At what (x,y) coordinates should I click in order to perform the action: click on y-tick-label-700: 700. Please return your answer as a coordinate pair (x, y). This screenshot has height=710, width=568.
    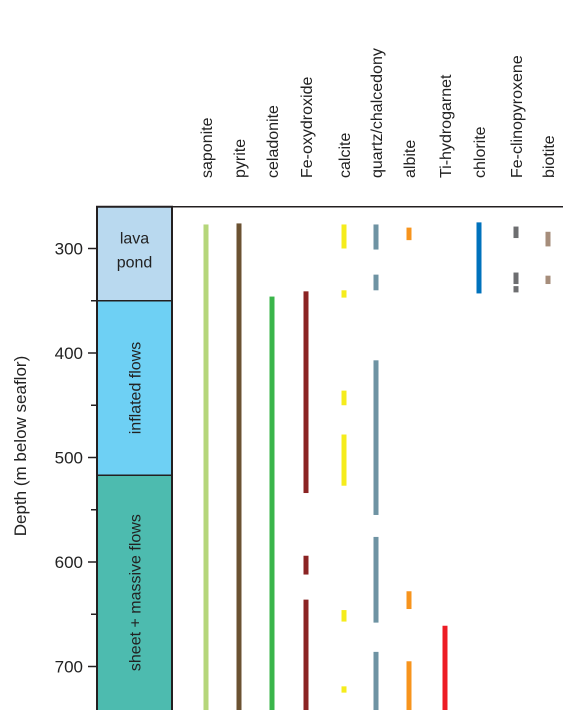
    Looking at the image, I should click on (69, 667).